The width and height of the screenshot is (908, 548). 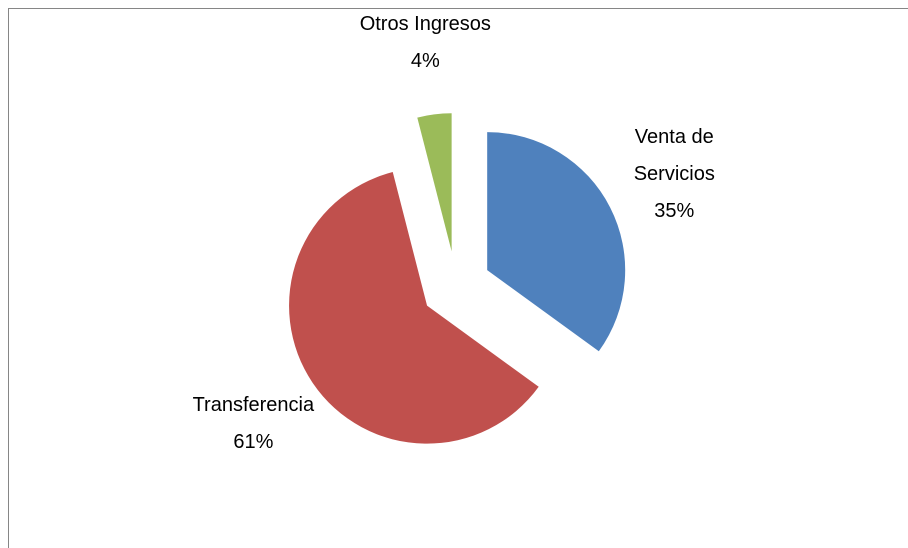 What do you see at coordinates (425, 23) in the screenshot?
I see `category-label: Otros Ingresos` at bounding box center [425, 23].